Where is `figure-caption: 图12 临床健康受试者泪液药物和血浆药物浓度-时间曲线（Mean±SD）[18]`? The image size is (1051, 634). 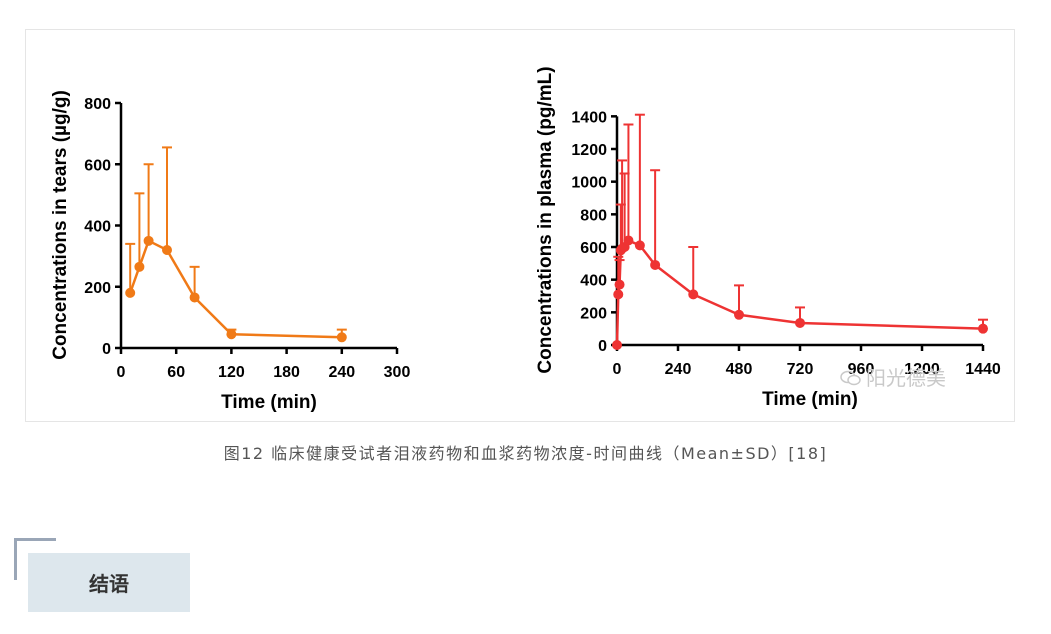
figure-caption: 图12 临床健康受试者泪液药物和血浆药物浓度-时间曲线（Mean±SD）[18] is located at coordinates (525, 453).